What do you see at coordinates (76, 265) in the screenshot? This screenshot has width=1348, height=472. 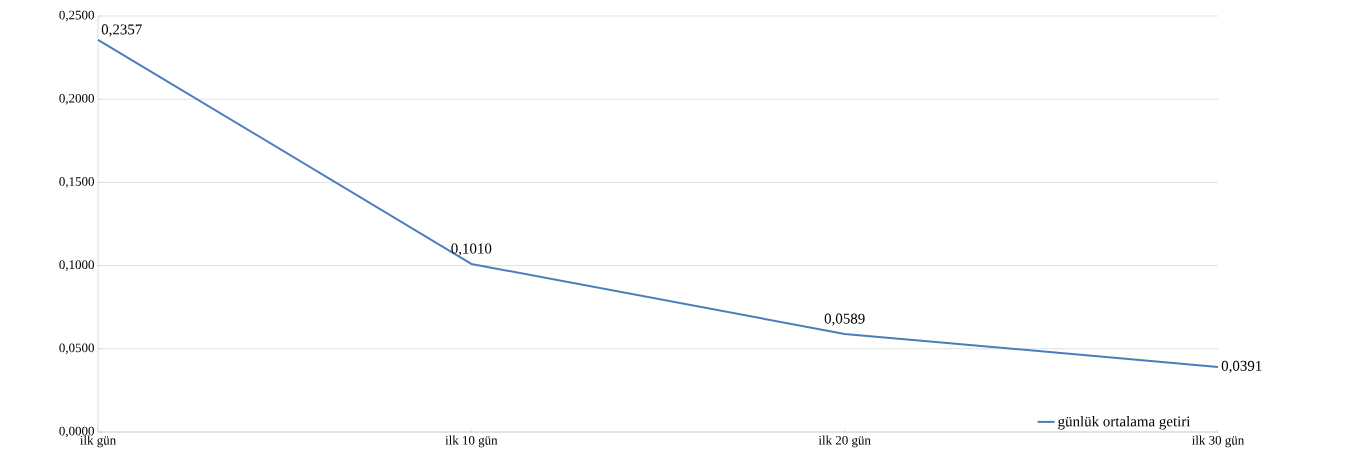 I see `y-tick-label: 0,1000` at bounding box center [76, 265].